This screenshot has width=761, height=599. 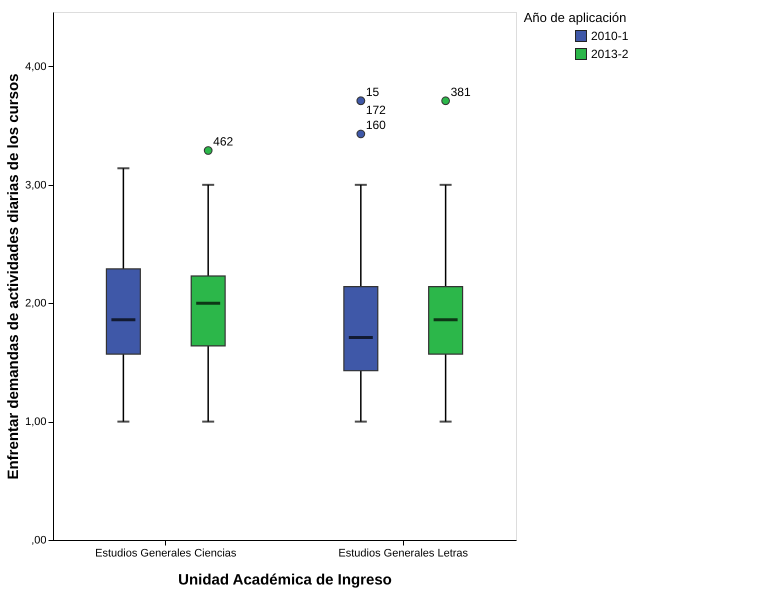 What do you see at coordinates (376, 125) in the screenshot?
I see `annotation: 160` at bounding box center [376, 125].